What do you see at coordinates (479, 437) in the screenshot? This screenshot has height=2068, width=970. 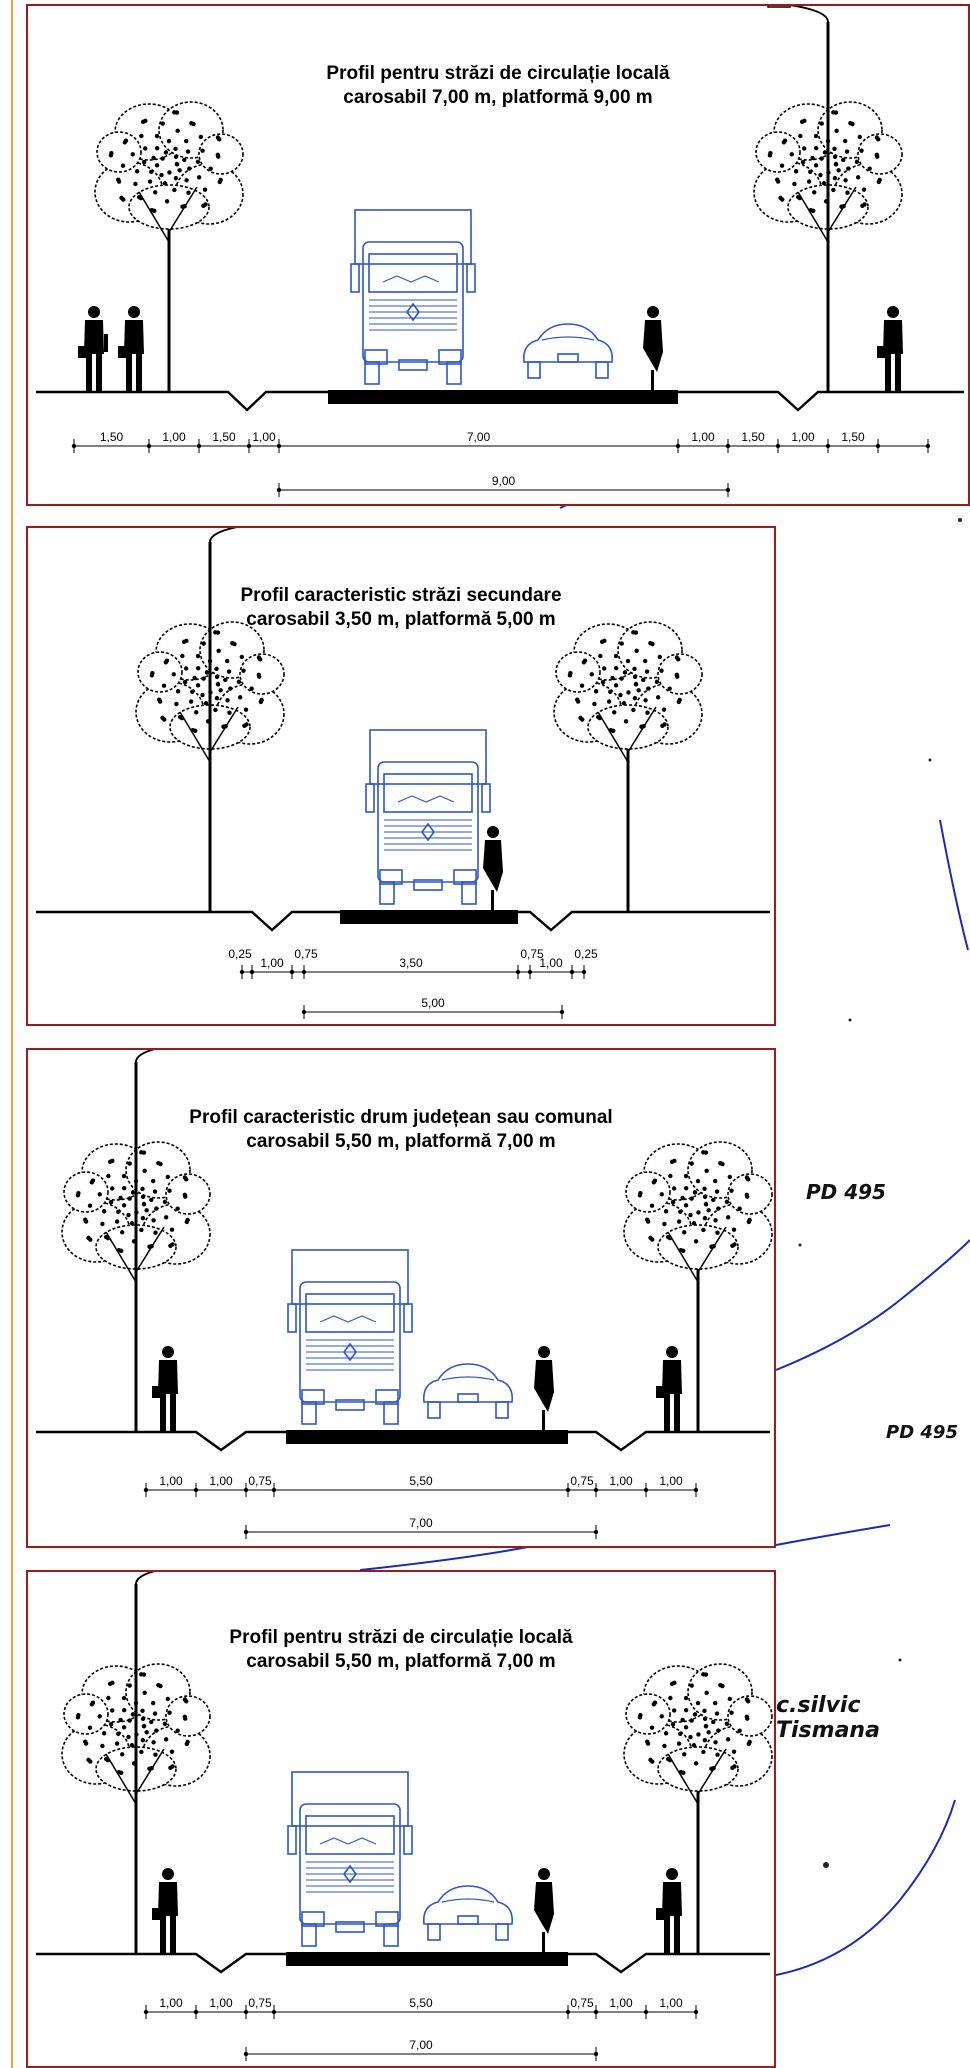 I see `dimension-label: 7,00` at bounding box center [479, 437].